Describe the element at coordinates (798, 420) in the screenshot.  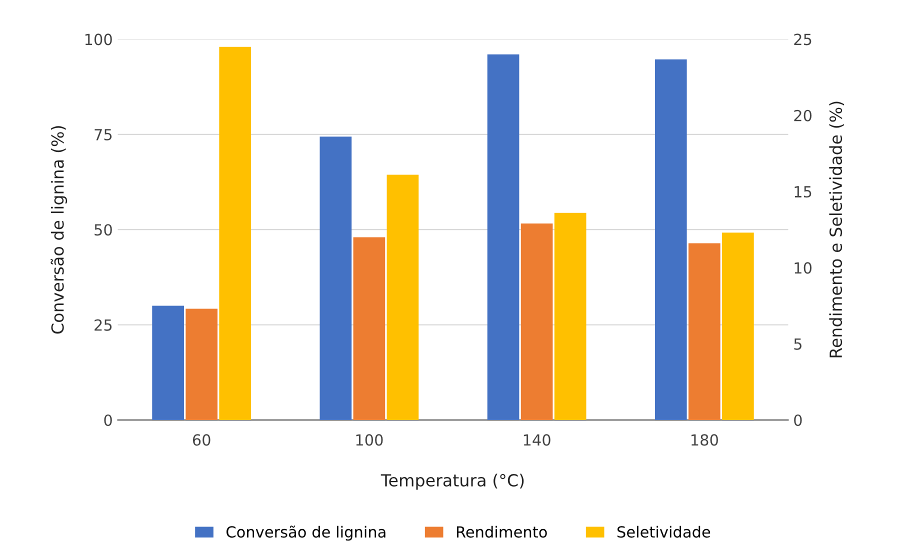
I see `y2-tick-label: 0` at that location.